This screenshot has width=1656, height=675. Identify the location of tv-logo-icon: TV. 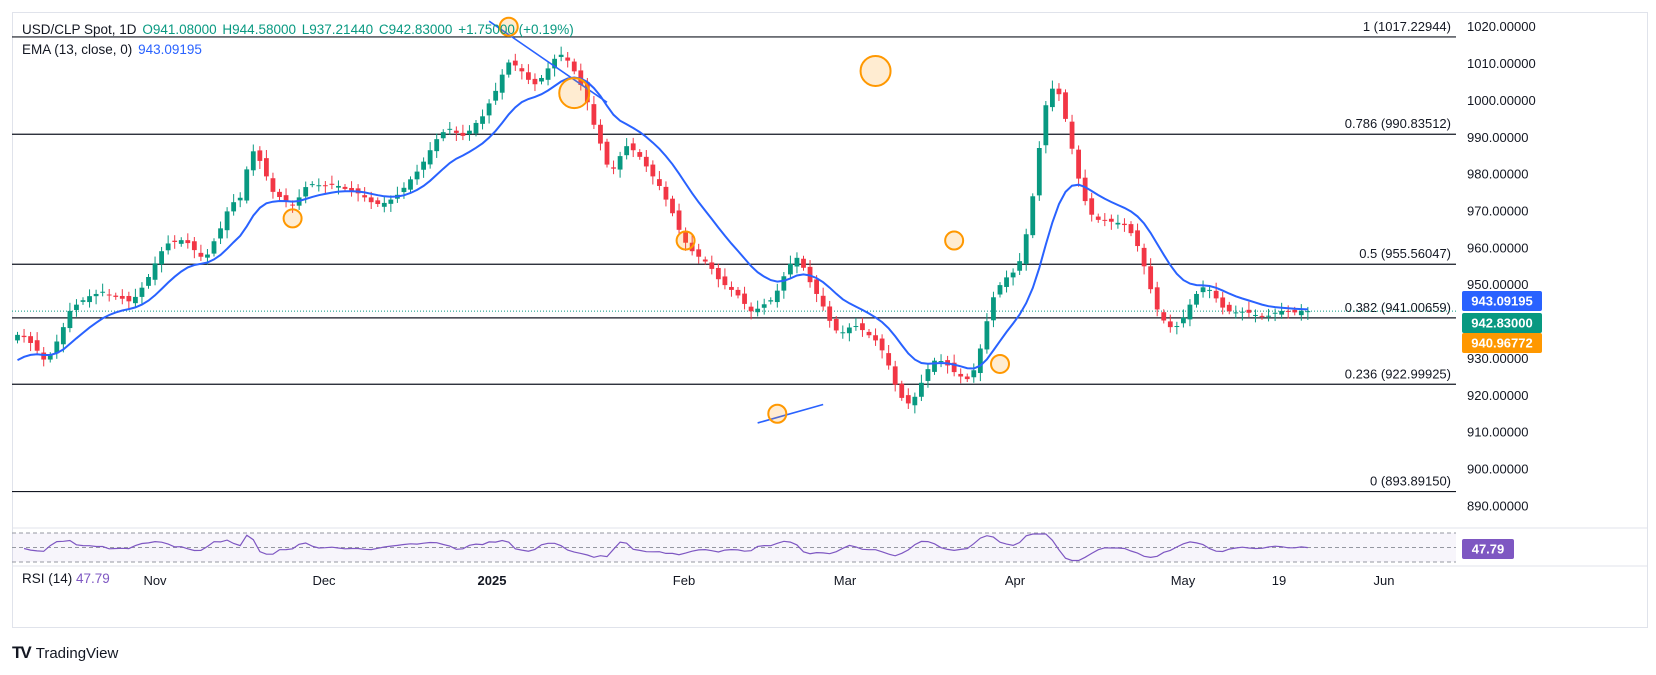
(22, 652).